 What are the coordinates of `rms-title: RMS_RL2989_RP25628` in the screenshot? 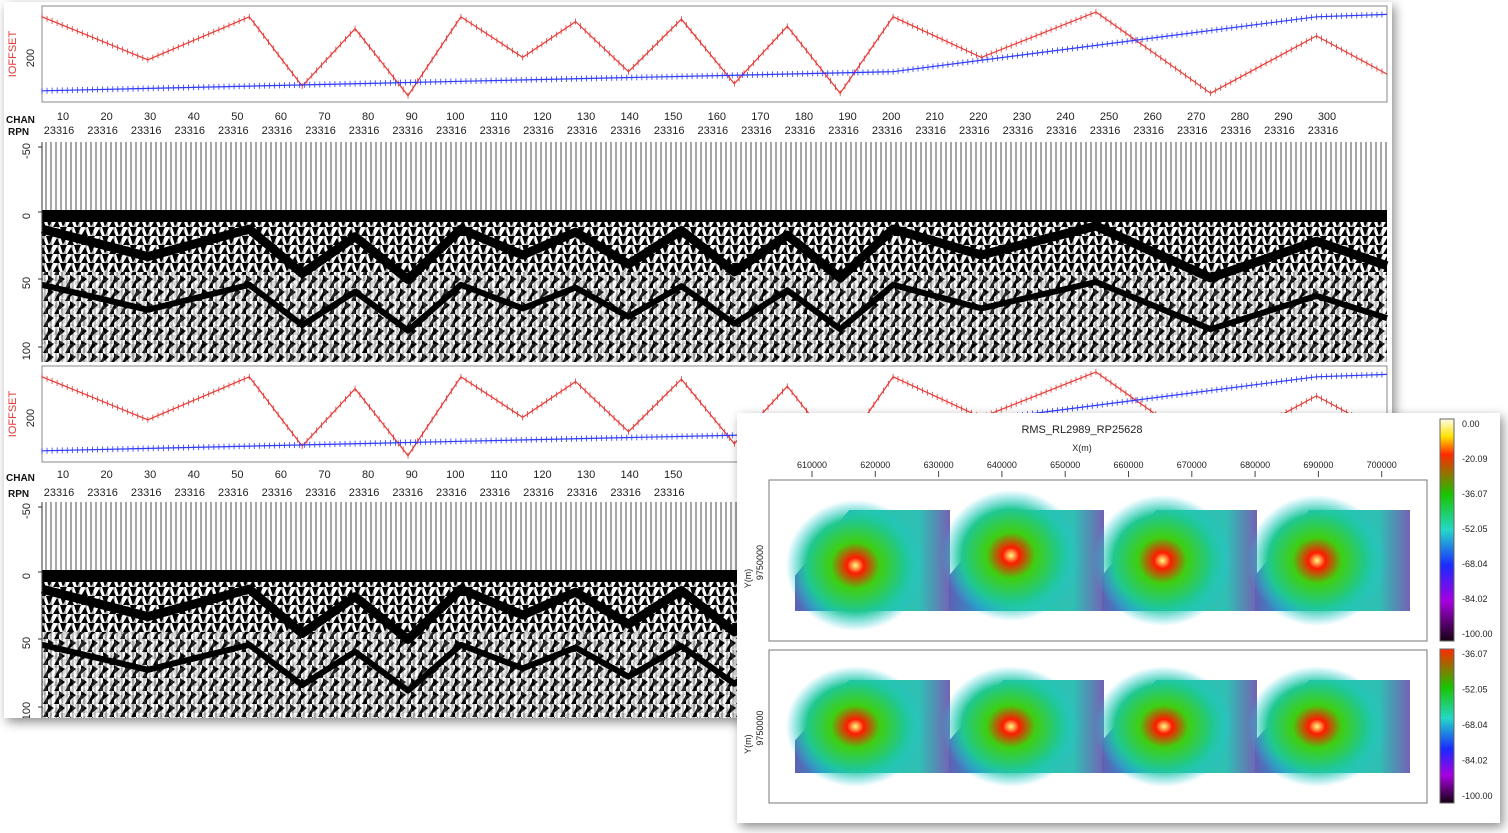 It's located at (1081, 430).